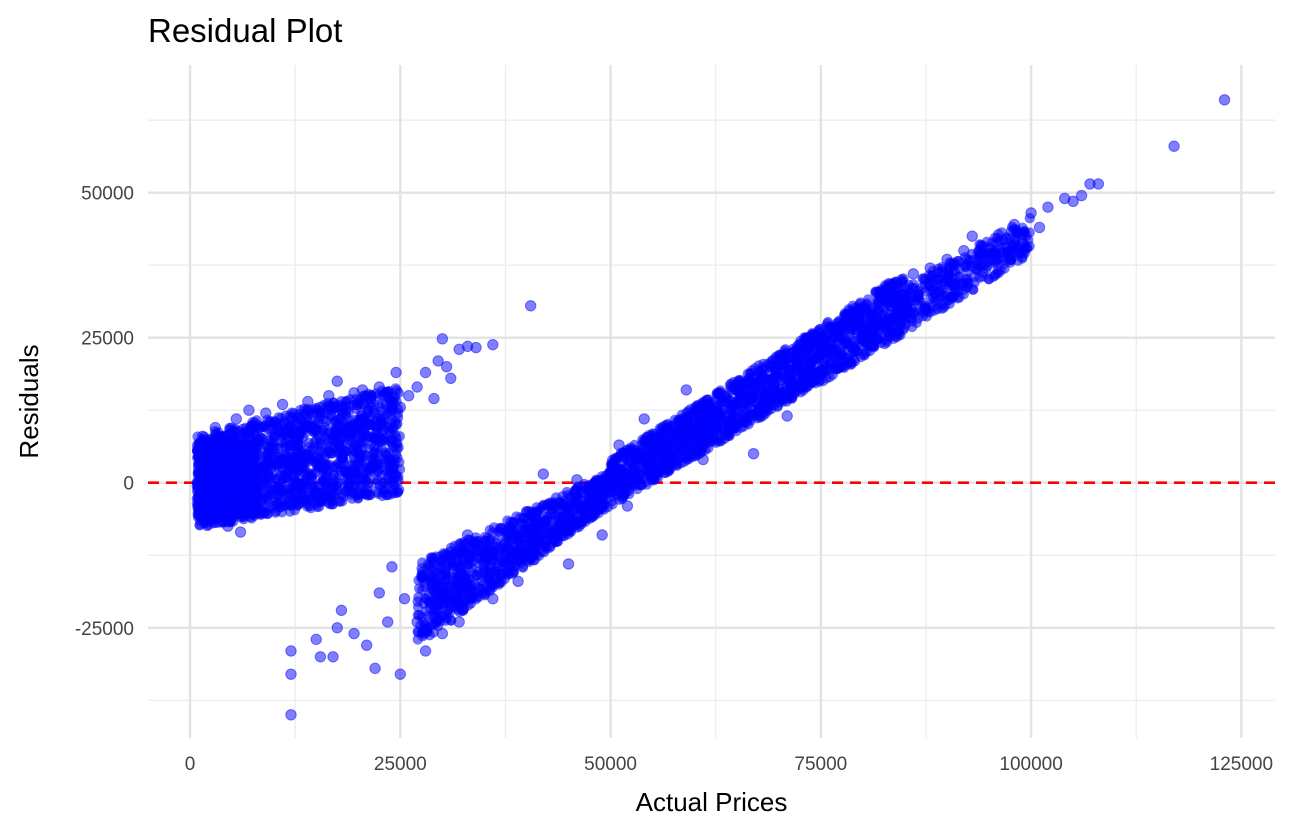 This screenshot has height=833, width=1291. I want to click on x-tick-label: 125000, so click(1241, 764).